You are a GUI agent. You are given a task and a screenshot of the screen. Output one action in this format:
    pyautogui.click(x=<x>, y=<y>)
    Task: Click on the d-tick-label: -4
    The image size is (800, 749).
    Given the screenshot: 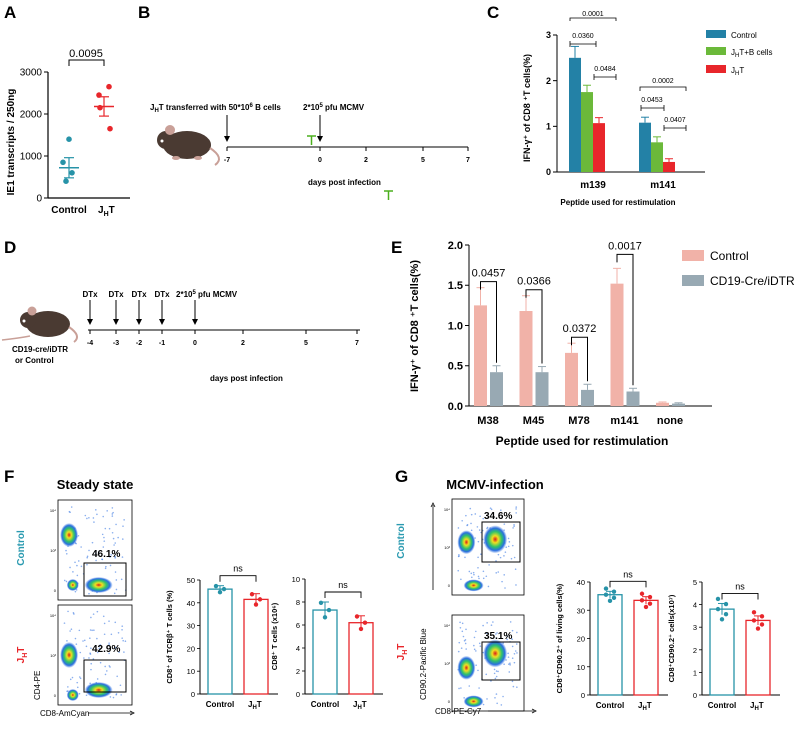 What is the action you would take?
    pyautogui.click(x=90, y=343)
    